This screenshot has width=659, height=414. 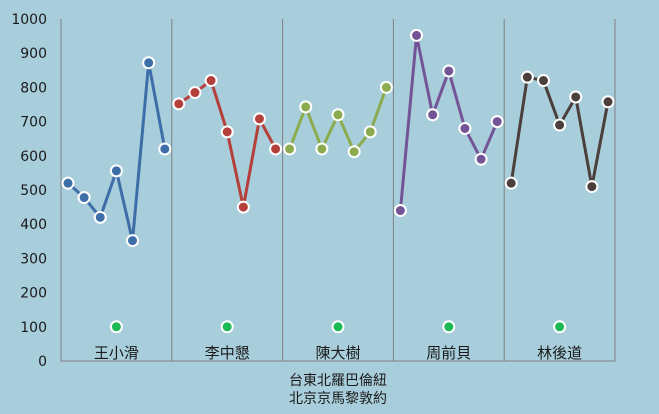 I want to click on y-tick-label: 200, so click(x=33, y=294).